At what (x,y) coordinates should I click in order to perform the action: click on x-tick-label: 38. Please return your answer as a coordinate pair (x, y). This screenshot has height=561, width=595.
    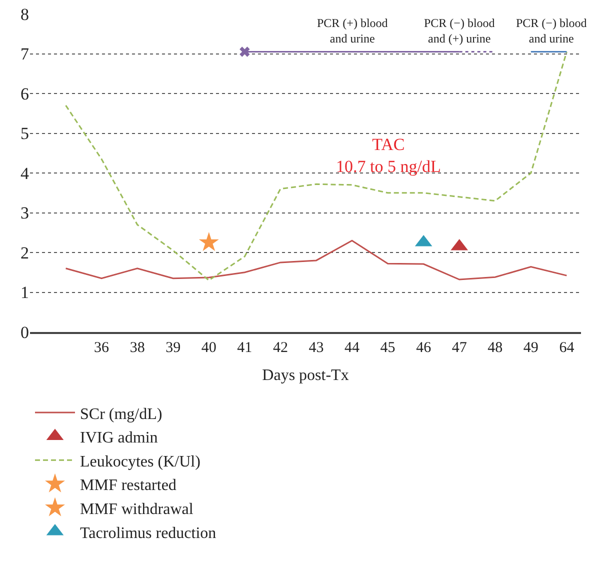
    Looking at the image, I should click on (137, 348).